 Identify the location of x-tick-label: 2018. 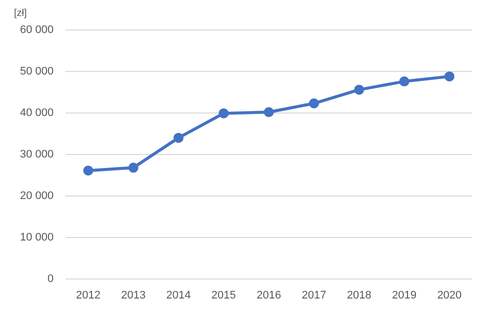
(359, 295).